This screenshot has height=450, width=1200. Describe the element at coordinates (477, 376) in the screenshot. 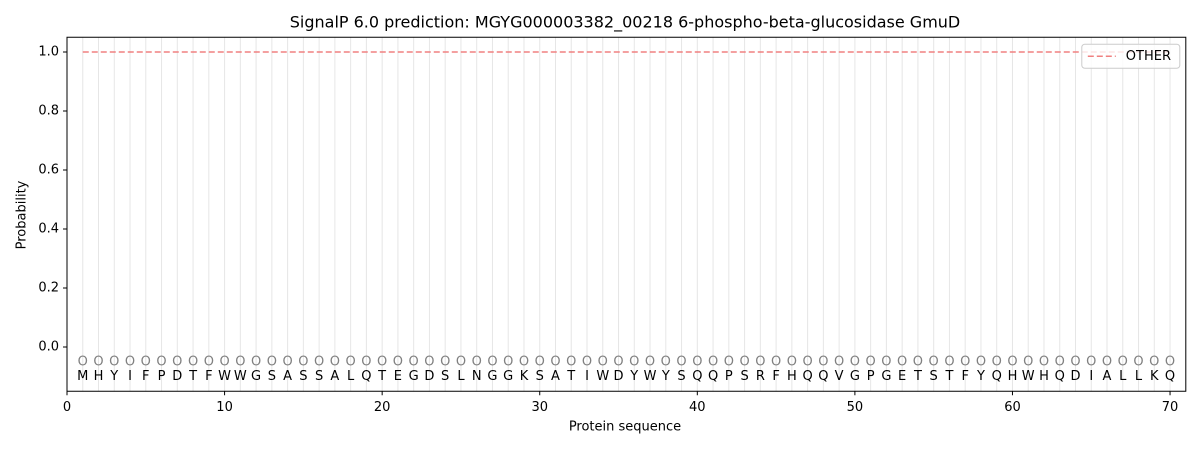

I see `residue-label: N` at that location.